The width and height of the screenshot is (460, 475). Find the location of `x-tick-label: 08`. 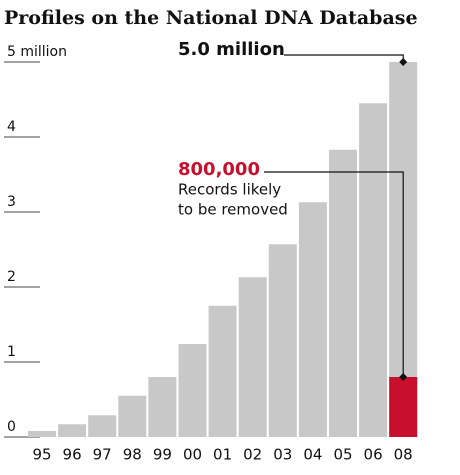

x-tick-label: 08 is located at coordinates (403, 455).